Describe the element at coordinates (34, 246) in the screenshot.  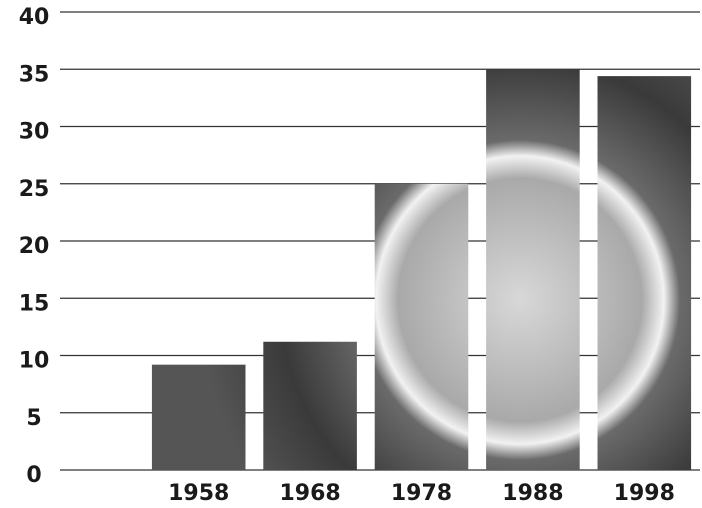
I see `y-tick-label: 20` at that location.